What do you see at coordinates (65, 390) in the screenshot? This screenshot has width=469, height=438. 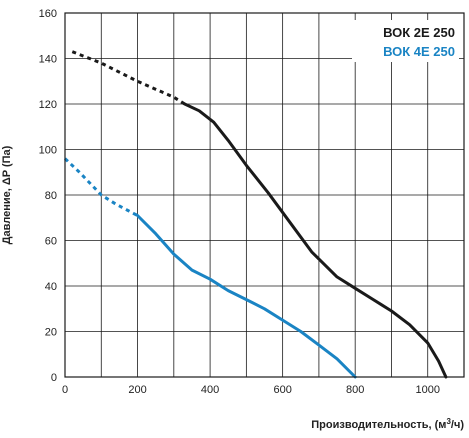 I see `x-tick-label: 0` at bounding box center [65, 390].